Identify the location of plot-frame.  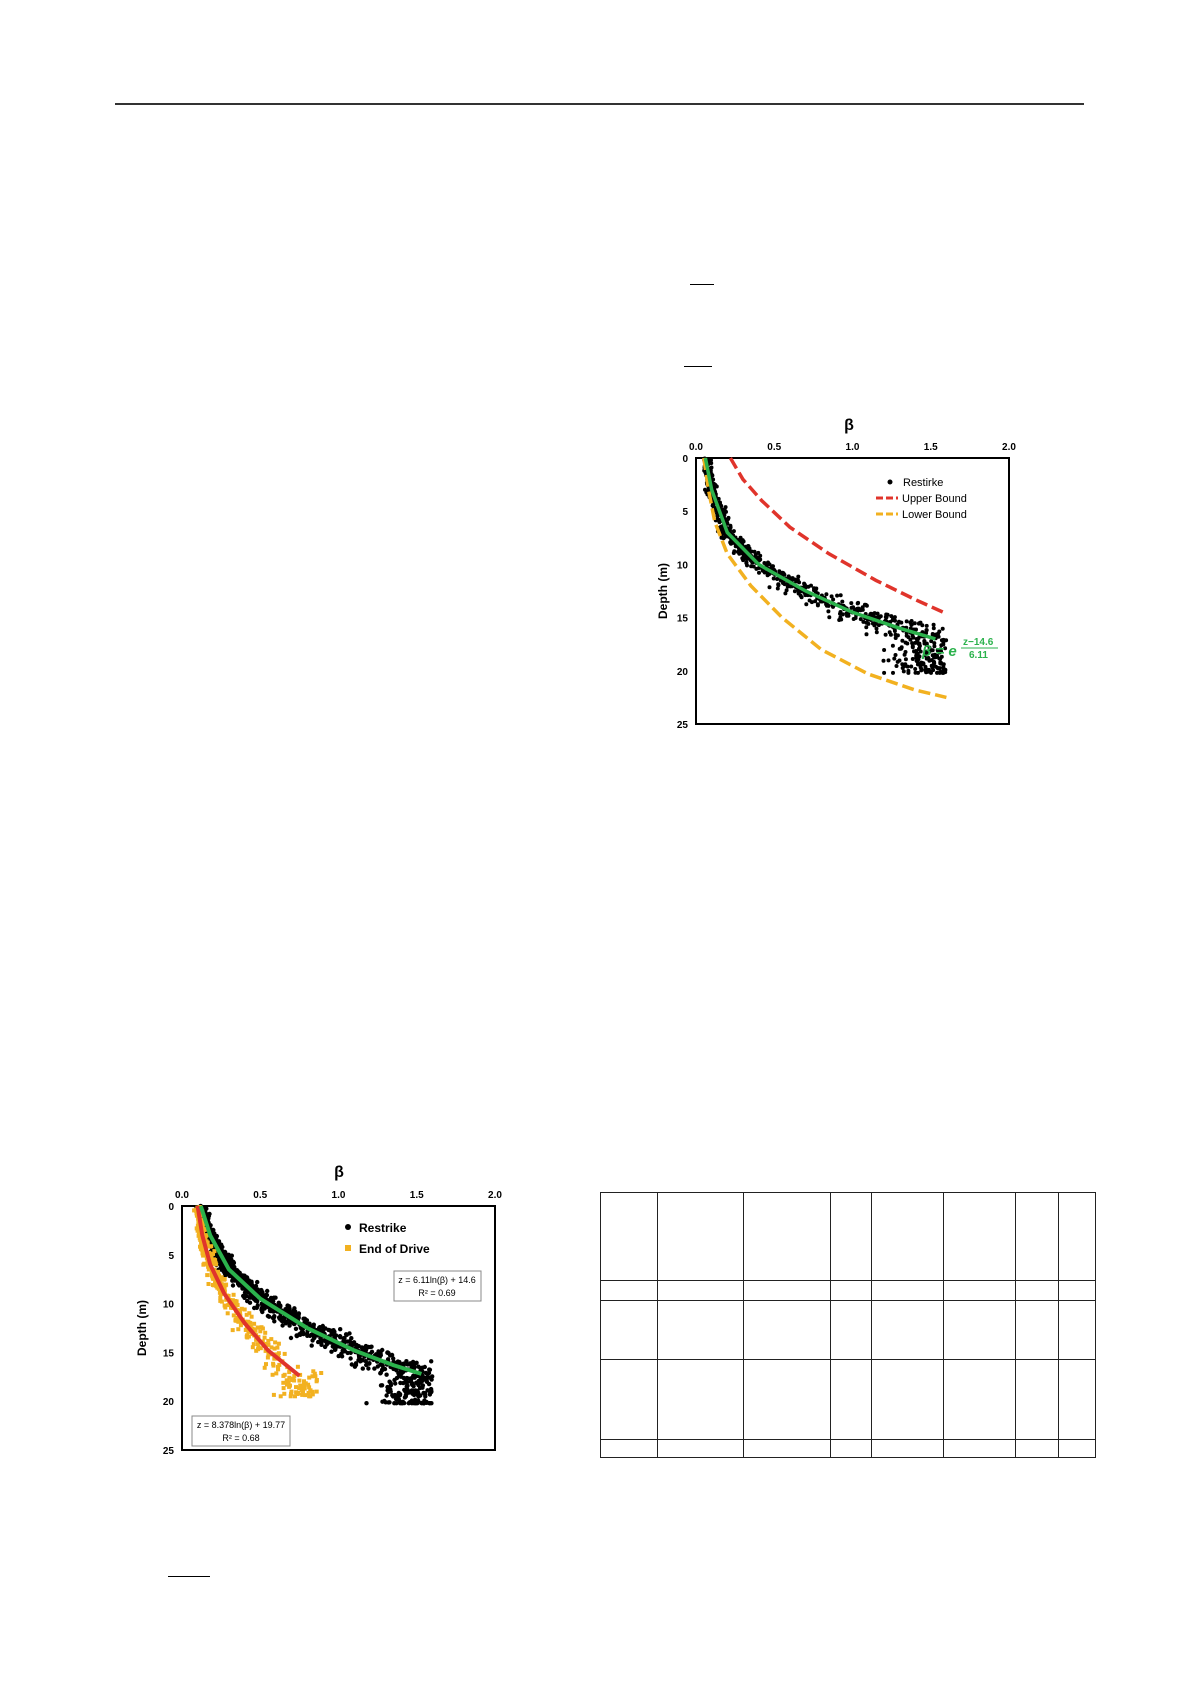
(852, 591).